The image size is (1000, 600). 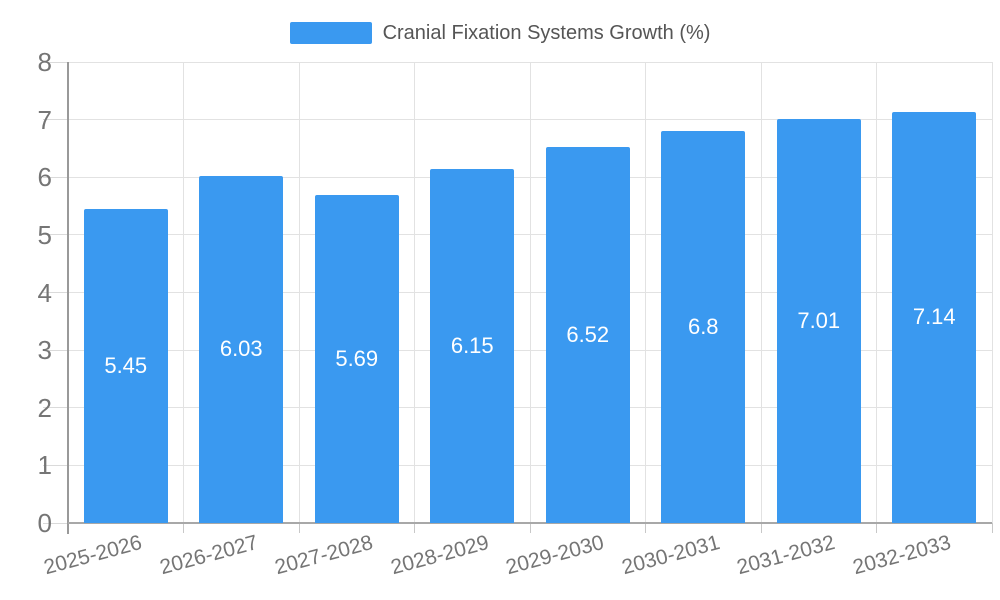 I want to click on y-axis-label: 6, so click(x=44, y=177).